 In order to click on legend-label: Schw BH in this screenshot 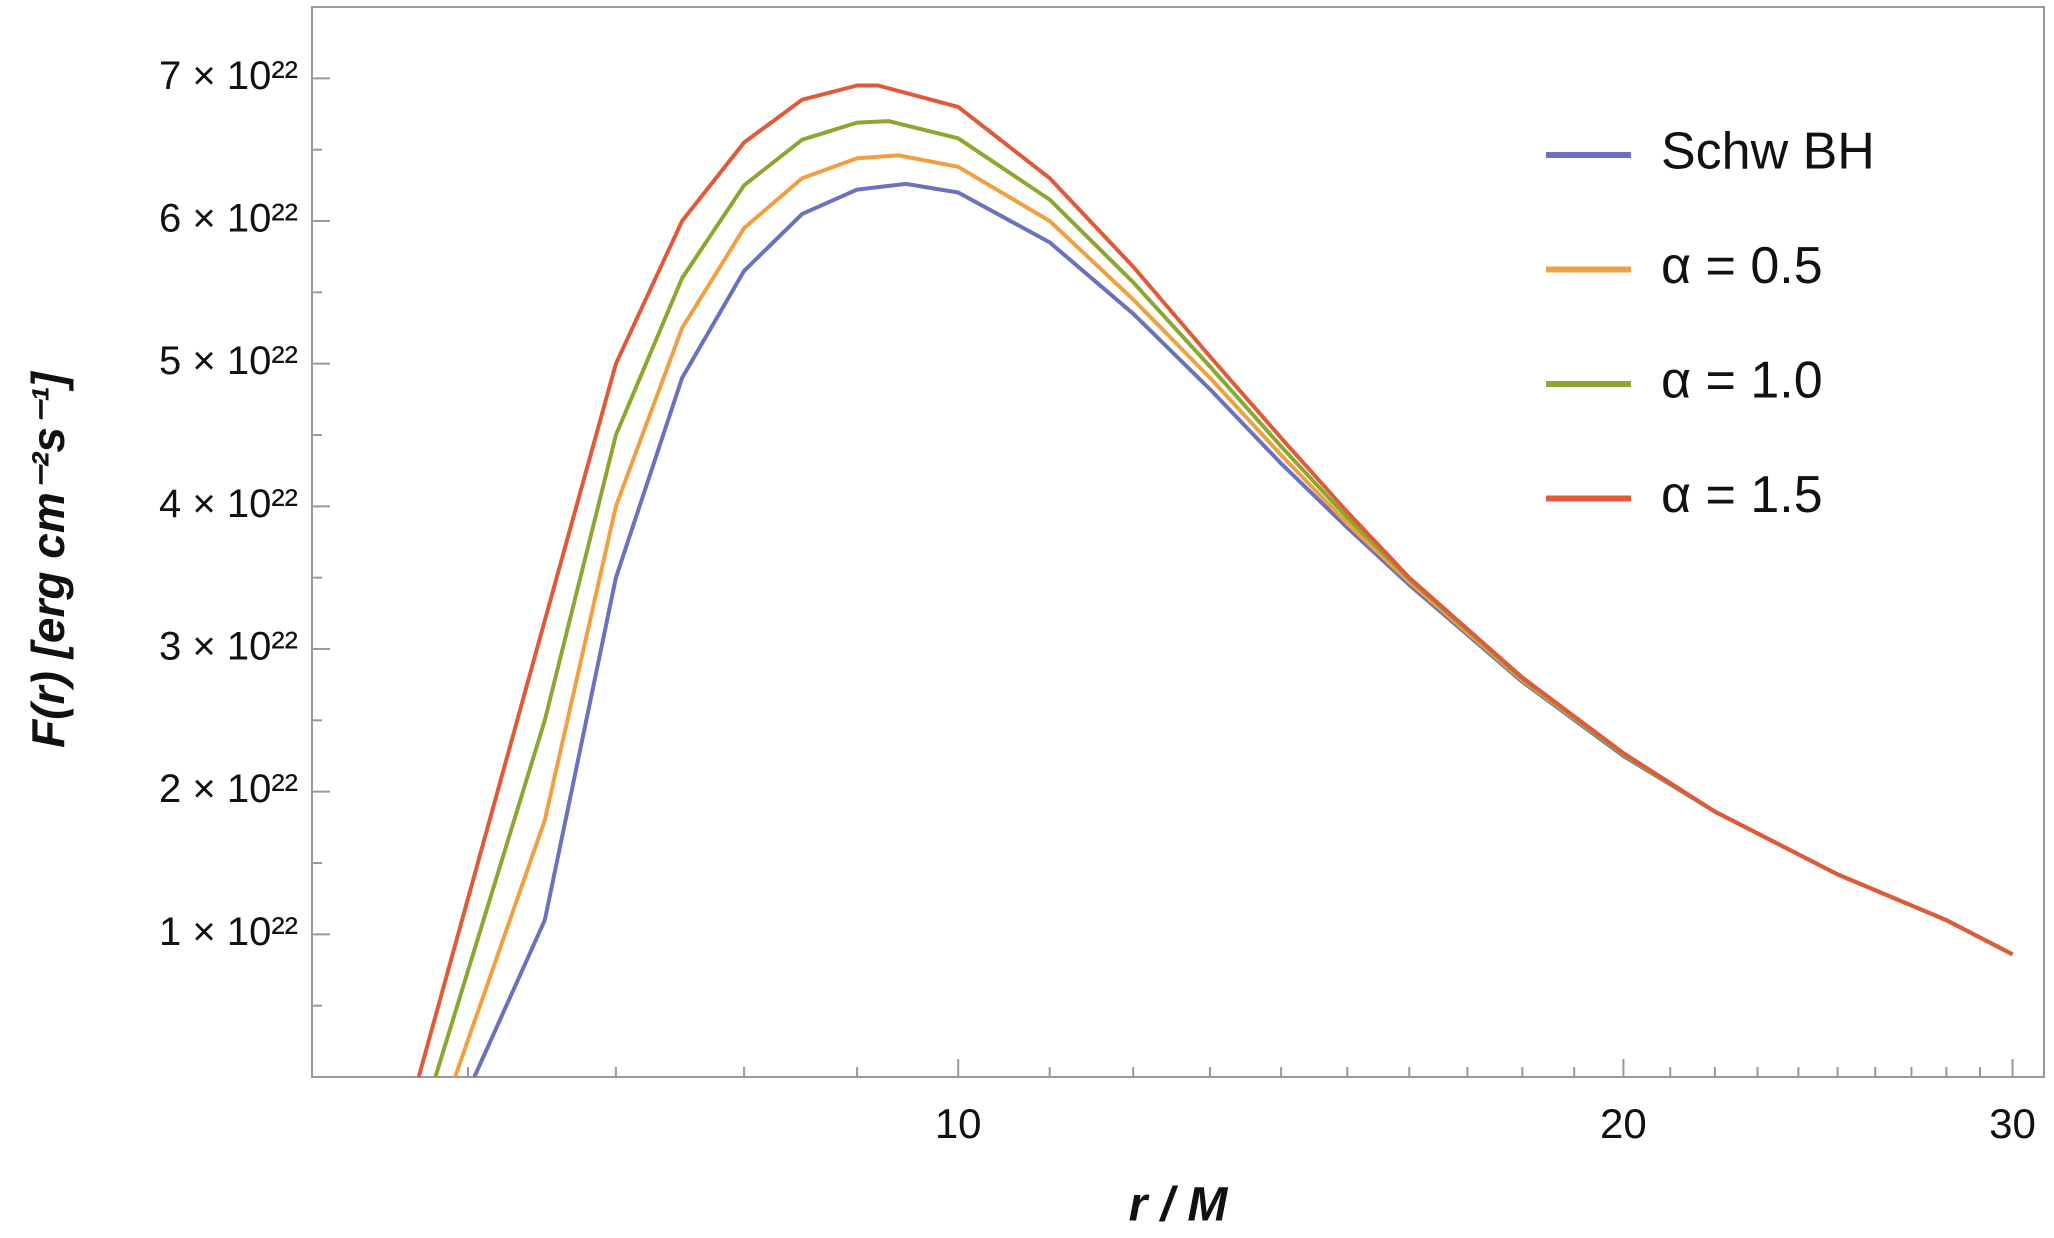, I will do `click(1768, 152)`.